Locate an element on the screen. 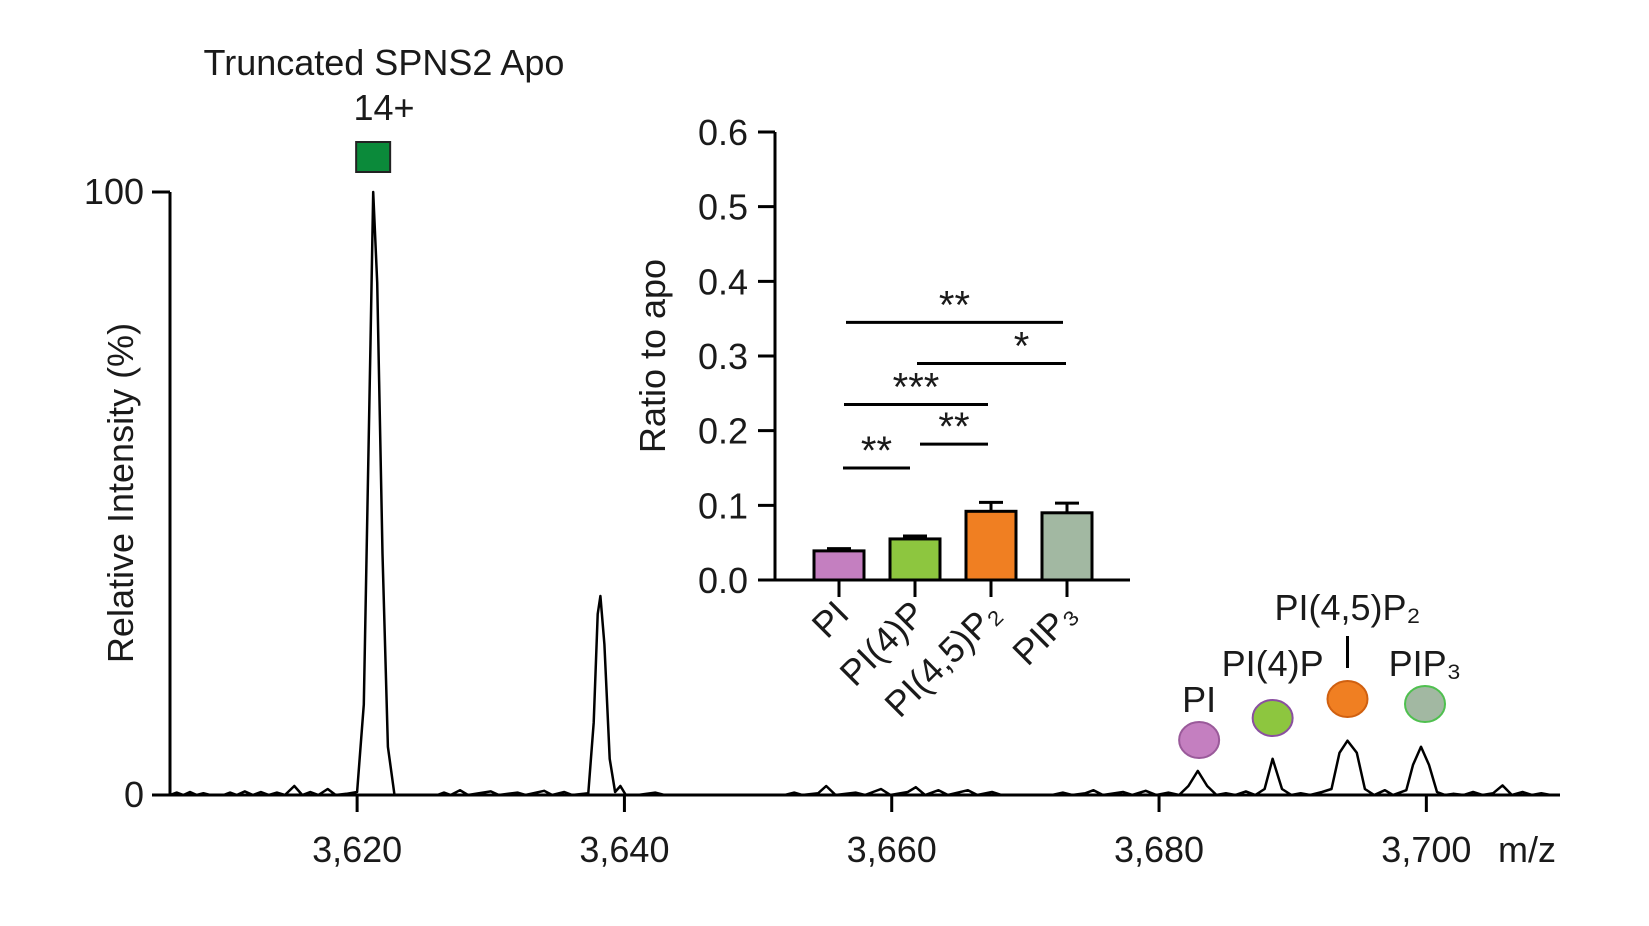 The image size is (1649, 926). inset-y-tick-label: 0.6 is located at coordinates (723, 132).